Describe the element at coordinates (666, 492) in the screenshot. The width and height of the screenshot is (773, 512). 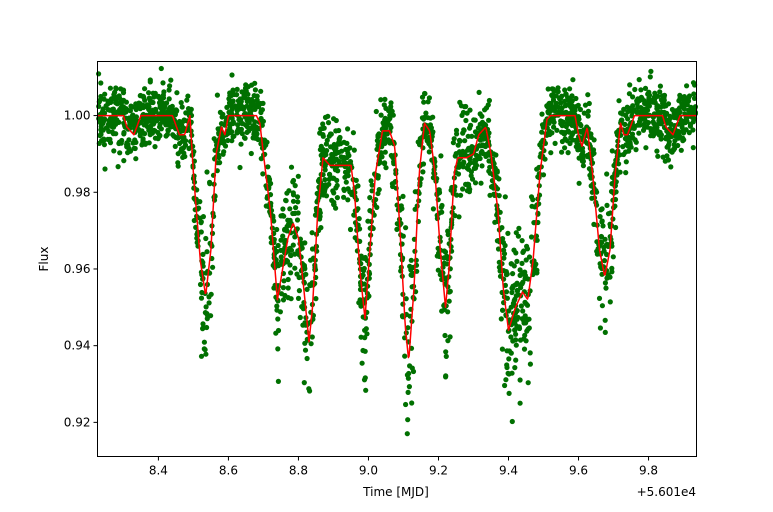
I see `x-offset-label: +5.601e4` at that location.